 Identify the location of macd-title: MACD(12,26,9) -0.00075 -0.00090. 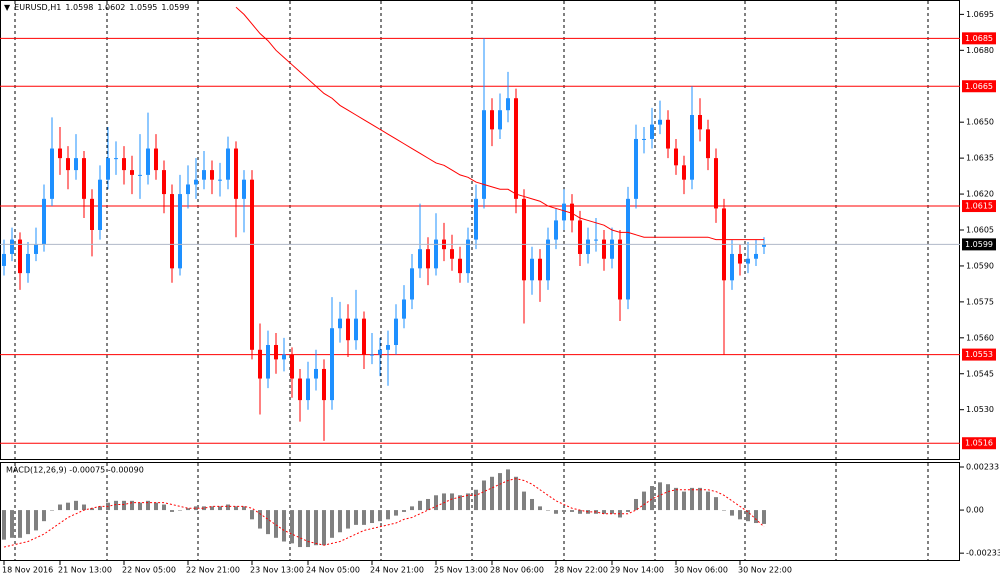
(75, 470).